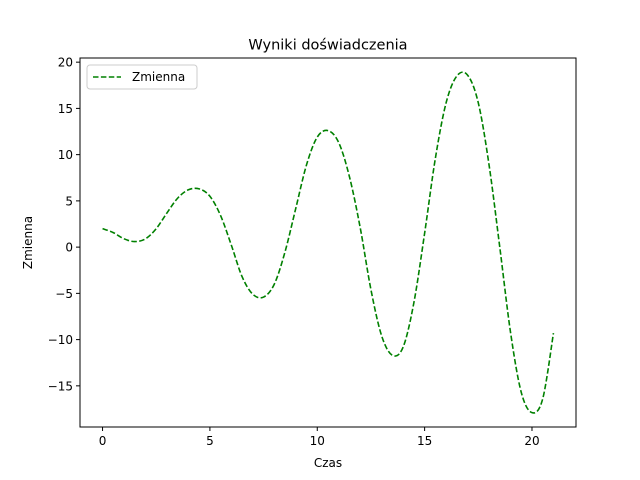 The height and width of the screenshot is (480, 640). What do you see at coordinates (424, 441) in the screenshot?
I see `x-tick-label: 15` at bounding box center [424, 441].